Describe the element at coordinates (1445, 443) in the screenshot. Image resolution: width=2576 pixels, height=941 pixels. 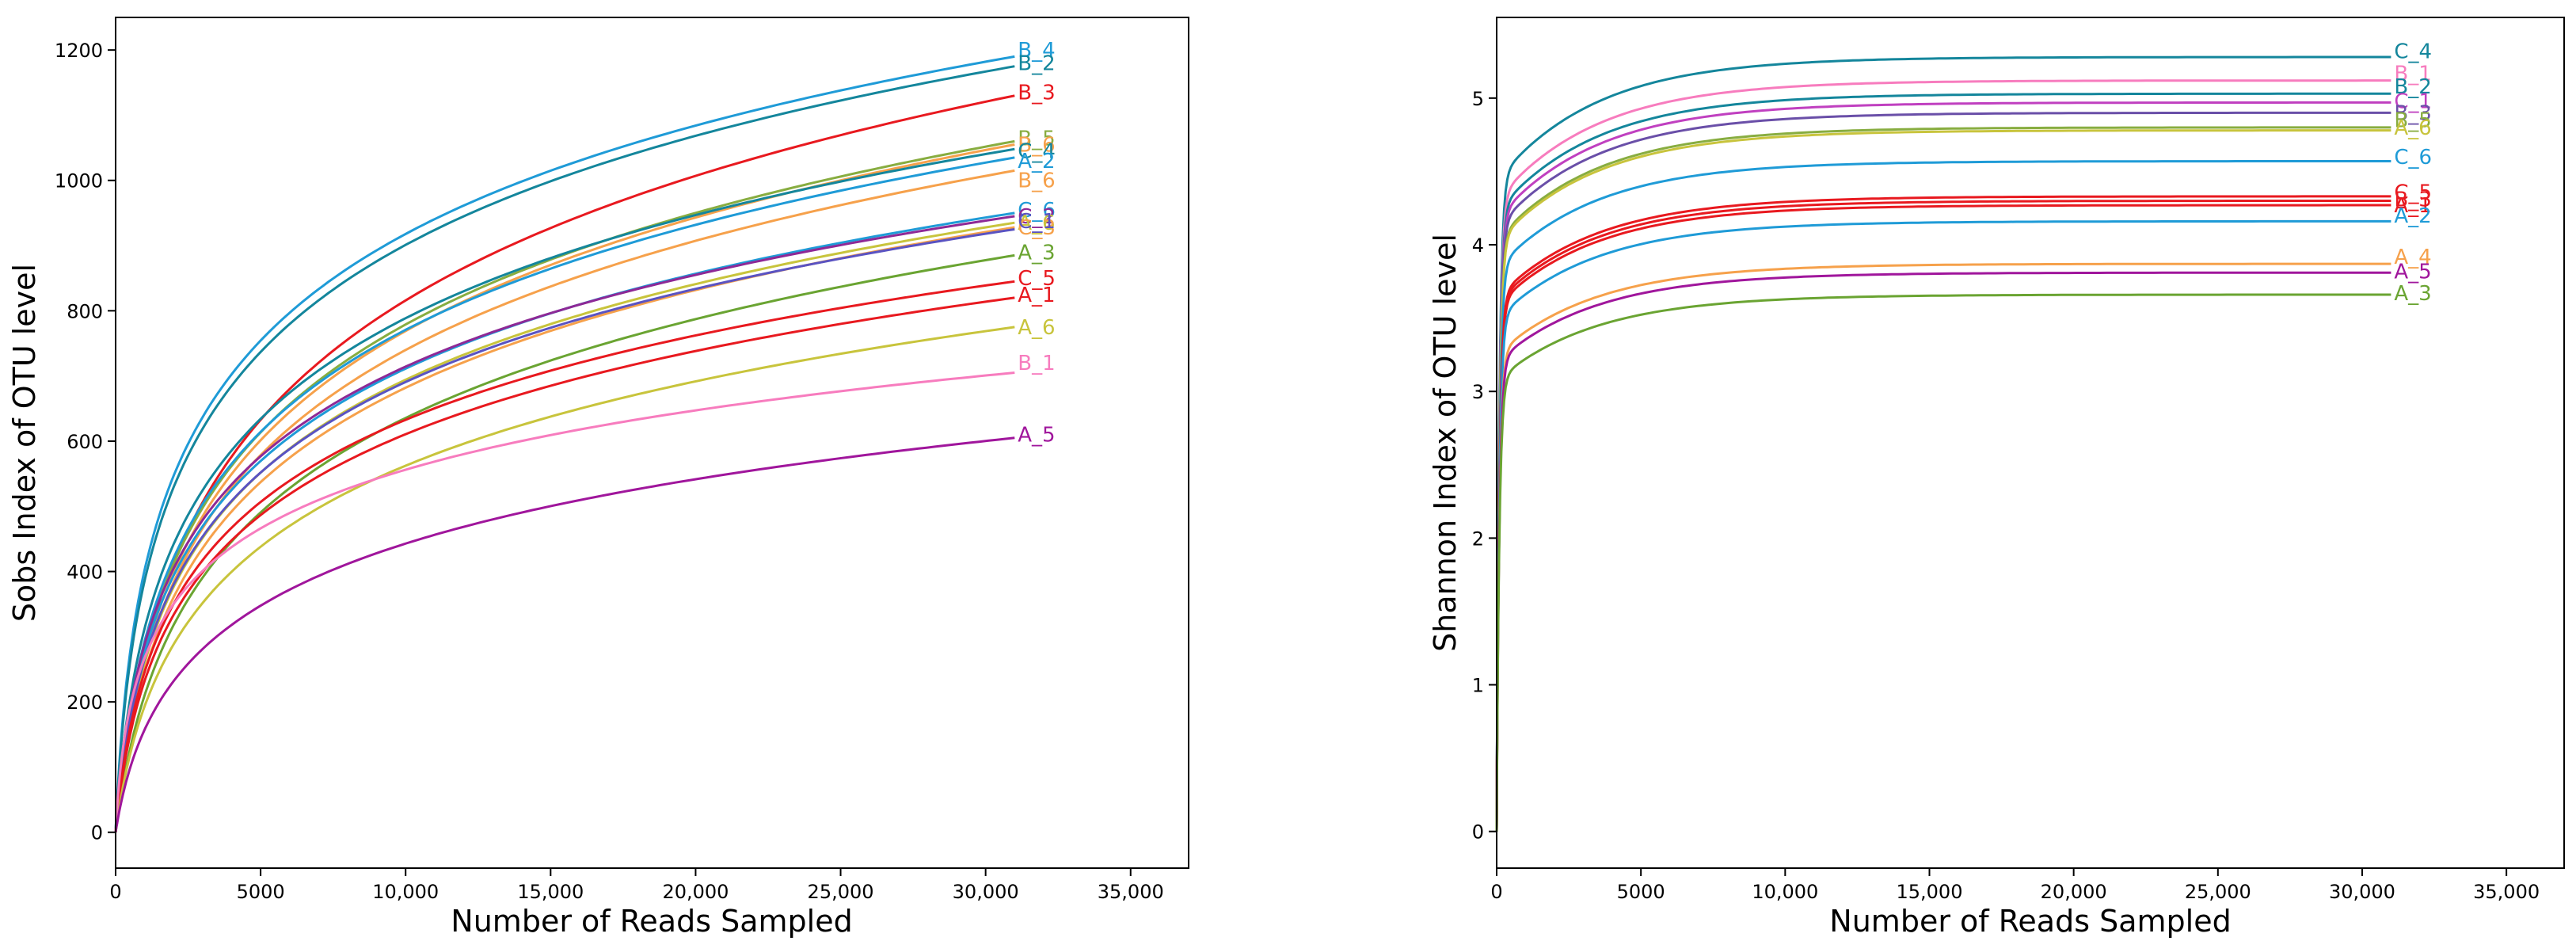
I see `shannon-y-axis-label: Shannon Index of OTU level` at that location.